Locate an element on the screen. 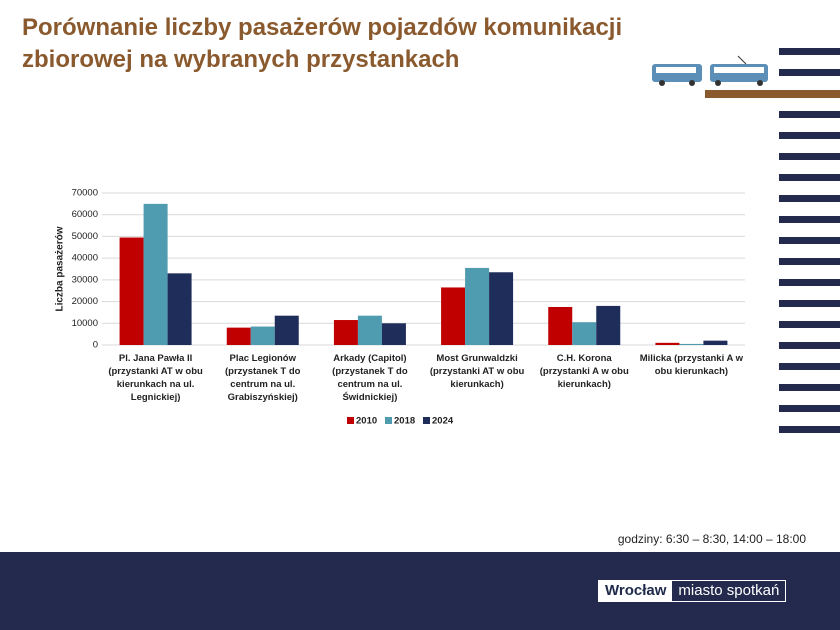 The image size is (840, 630). tram-icon is located at coordinates (739, 70).